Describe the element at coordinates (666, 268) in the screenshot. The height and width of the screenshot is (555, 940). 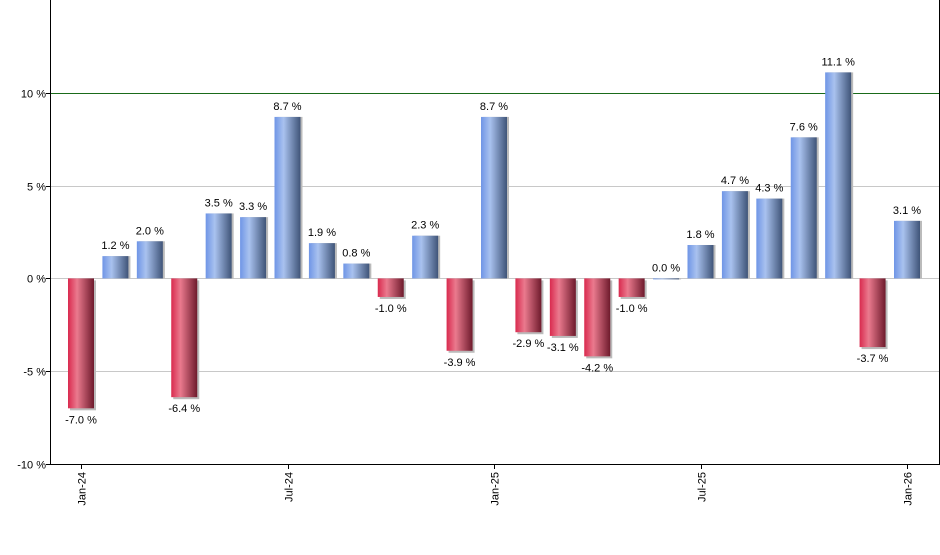
I see `data-label: 0.0 %` at that location.